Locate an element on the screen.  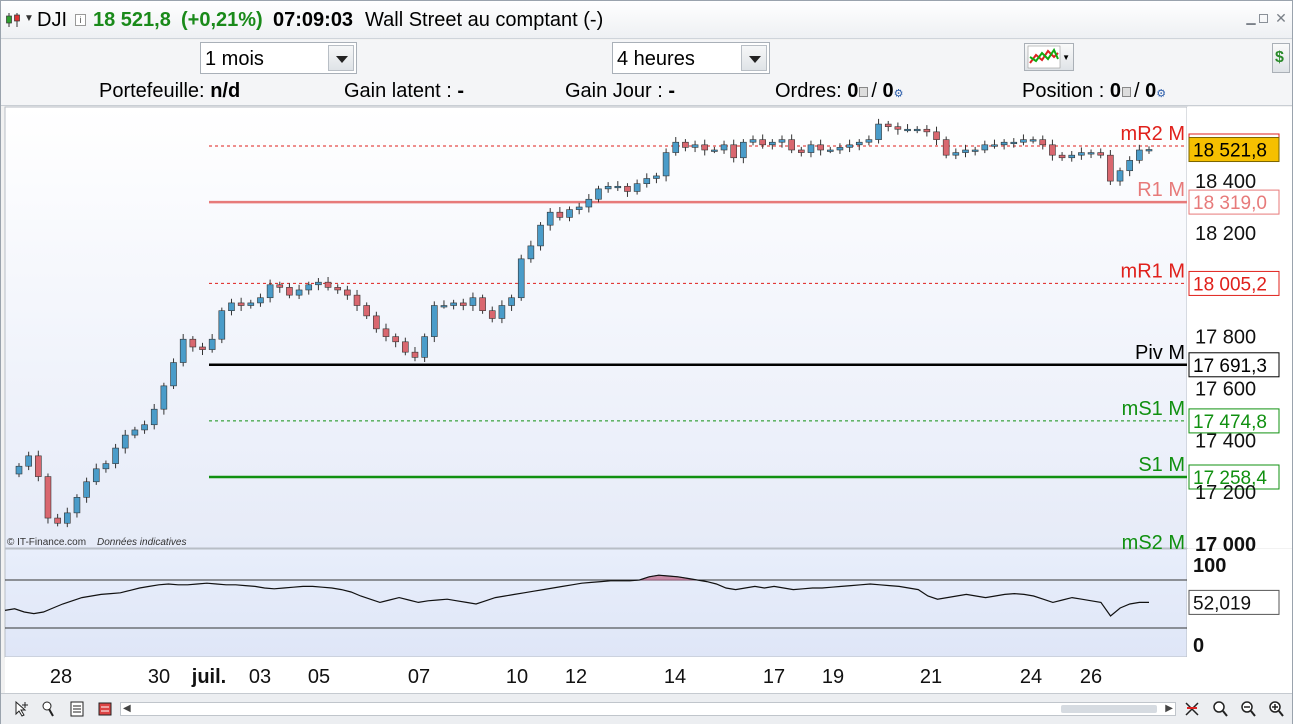
chevron-down-icon: ▼ is located at coordinates (1066, 57).